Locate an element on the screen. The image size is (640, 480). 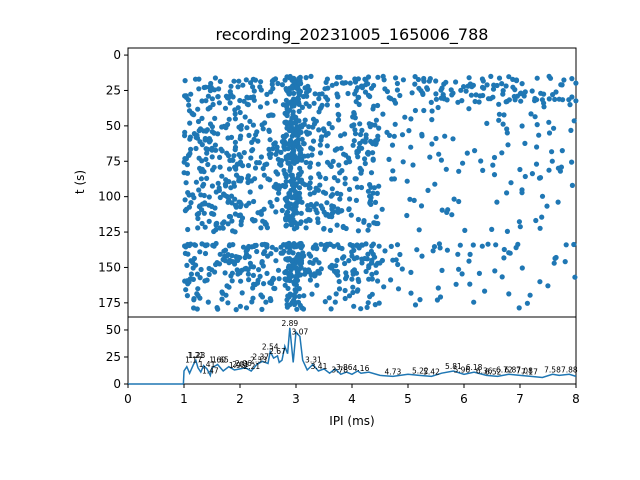
peak-label: 2.01 is located at coordinates (240, 364).